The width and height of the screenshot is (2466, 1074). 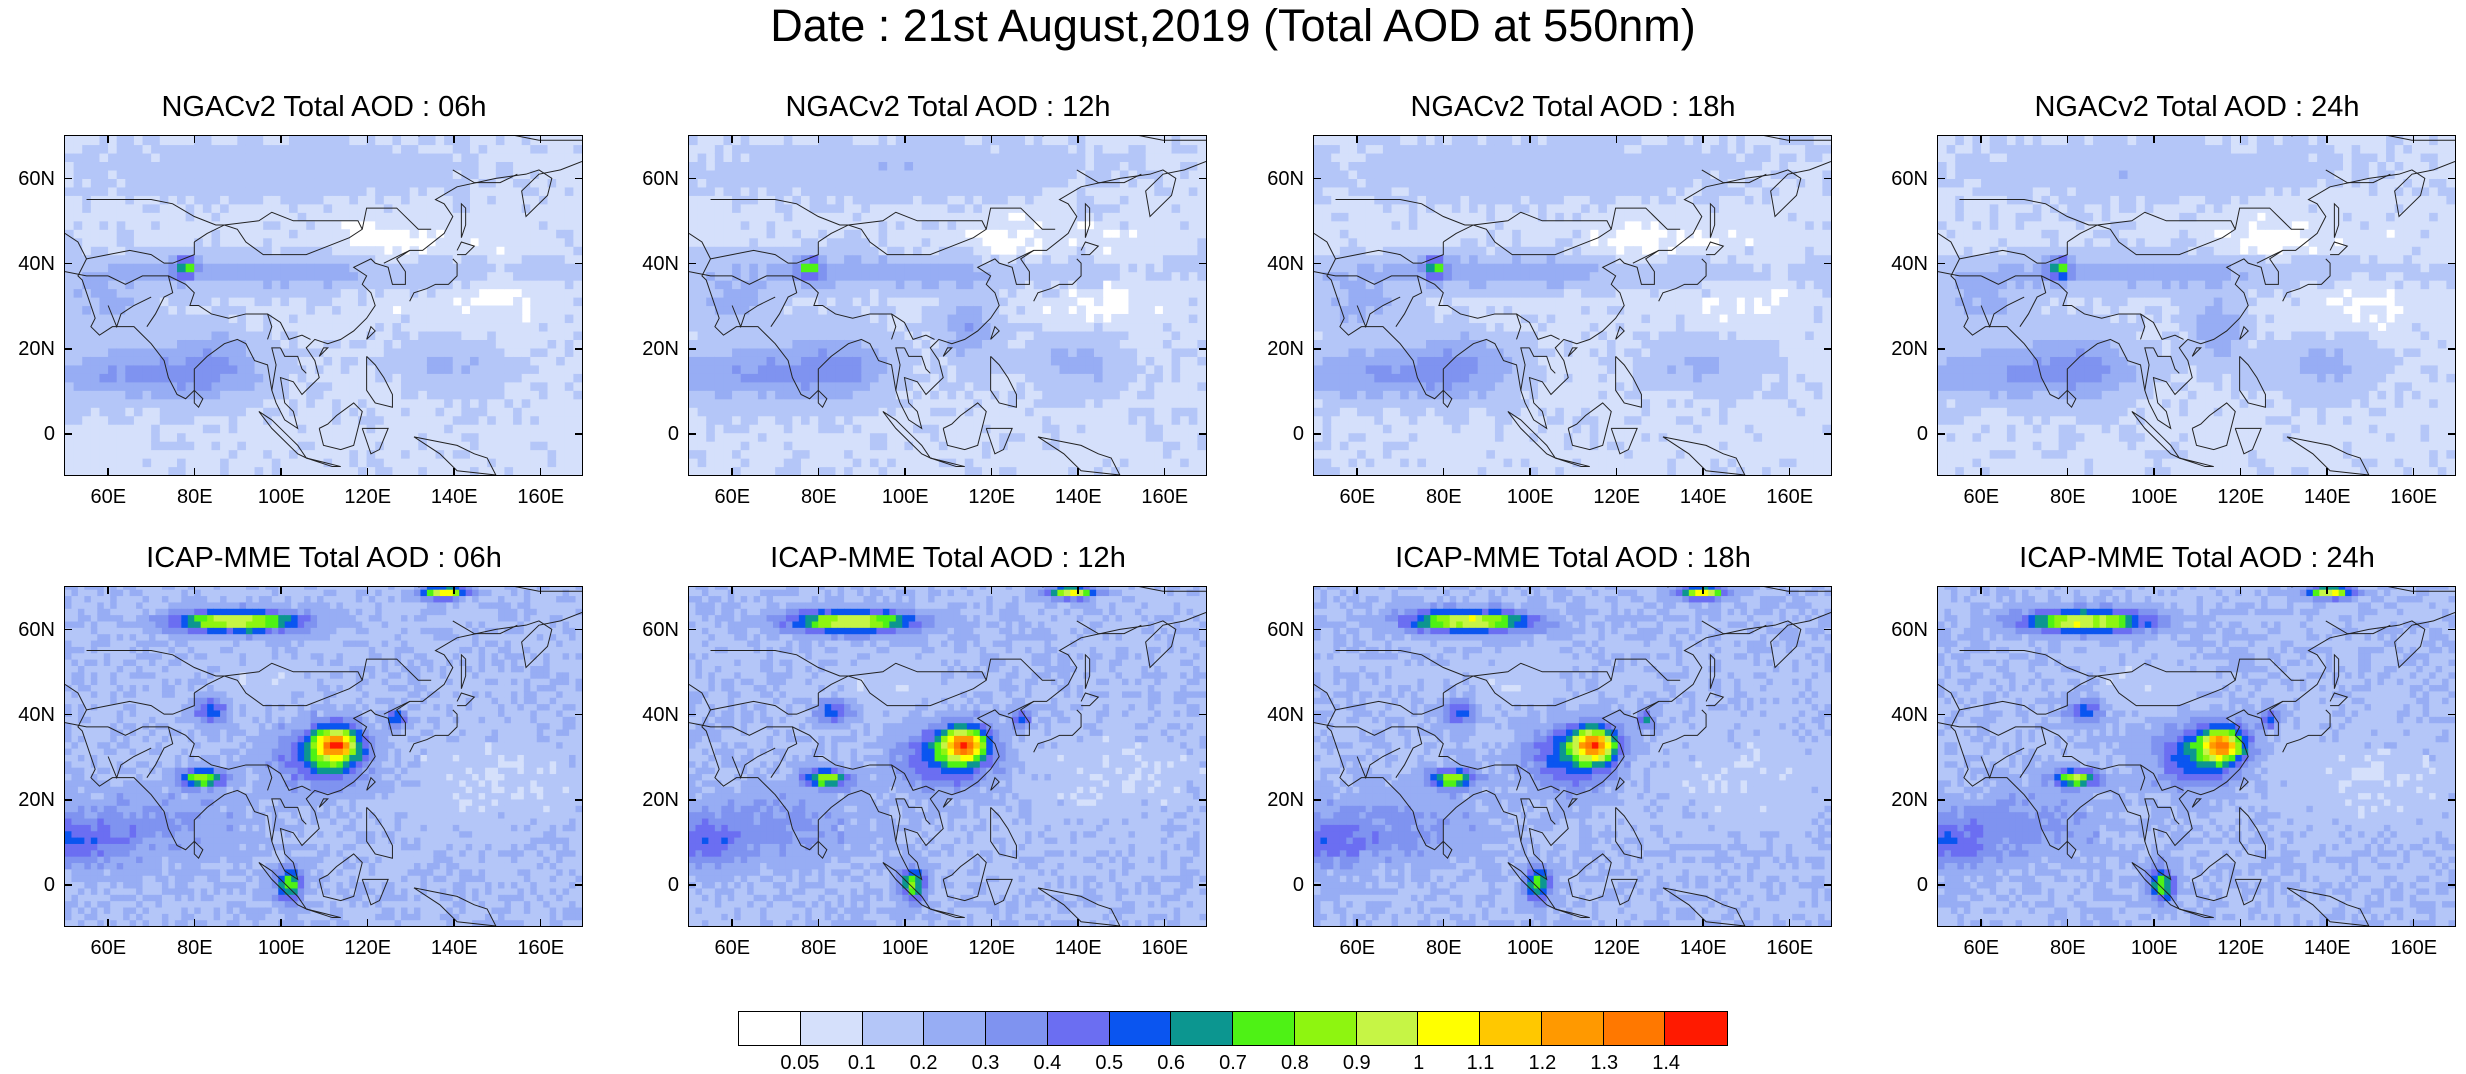 I want to click on colorbar-label: 1, so click(x=1419, y=1063).